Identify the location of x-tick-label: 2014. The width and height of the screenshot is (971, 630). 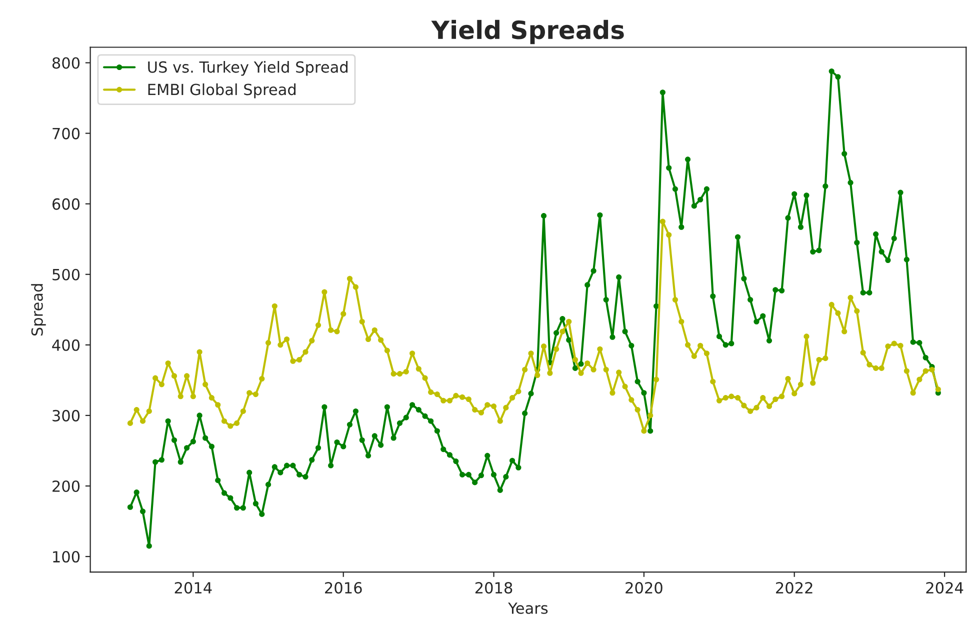
(193, 588).